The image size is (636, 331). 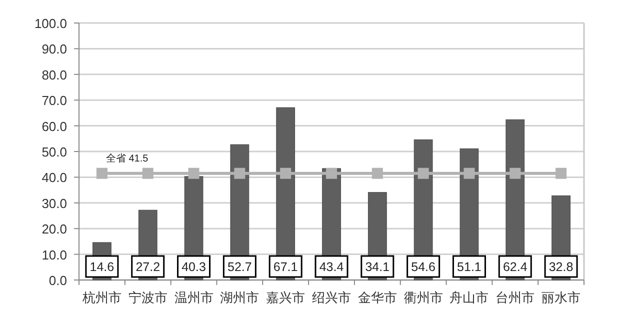 What do you see at coordinates (102, 267) in the screenshot?
I see `data-label: 14.6` at bounding box center [102, 267].